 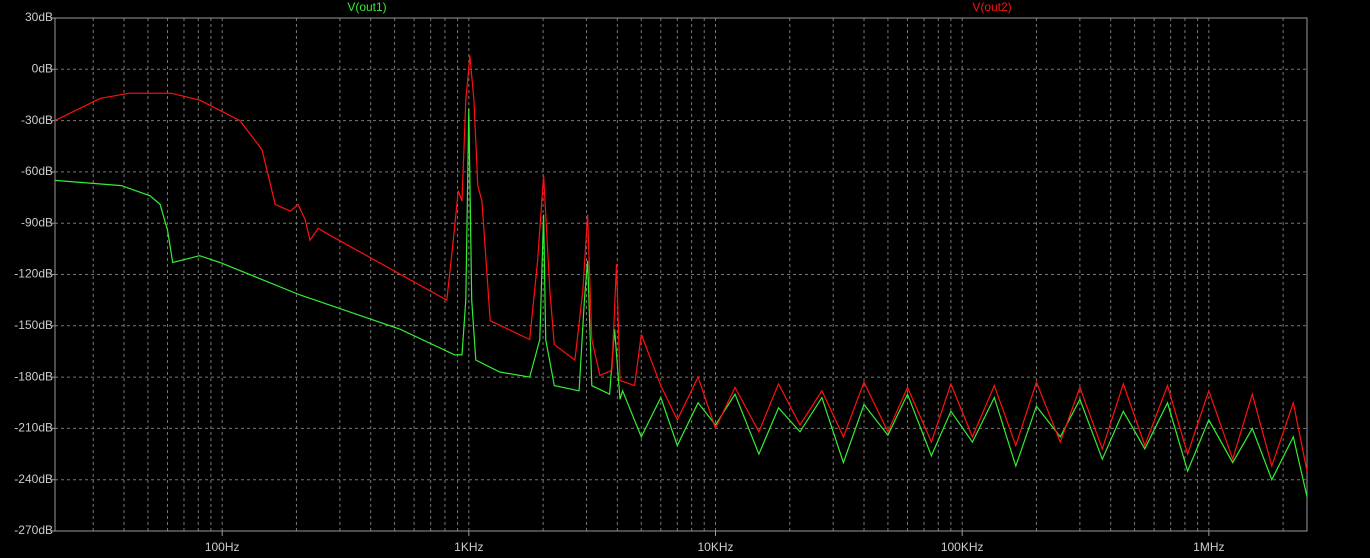 I want to click on y-tick-label: 30dB, so click(x=39, y=17).